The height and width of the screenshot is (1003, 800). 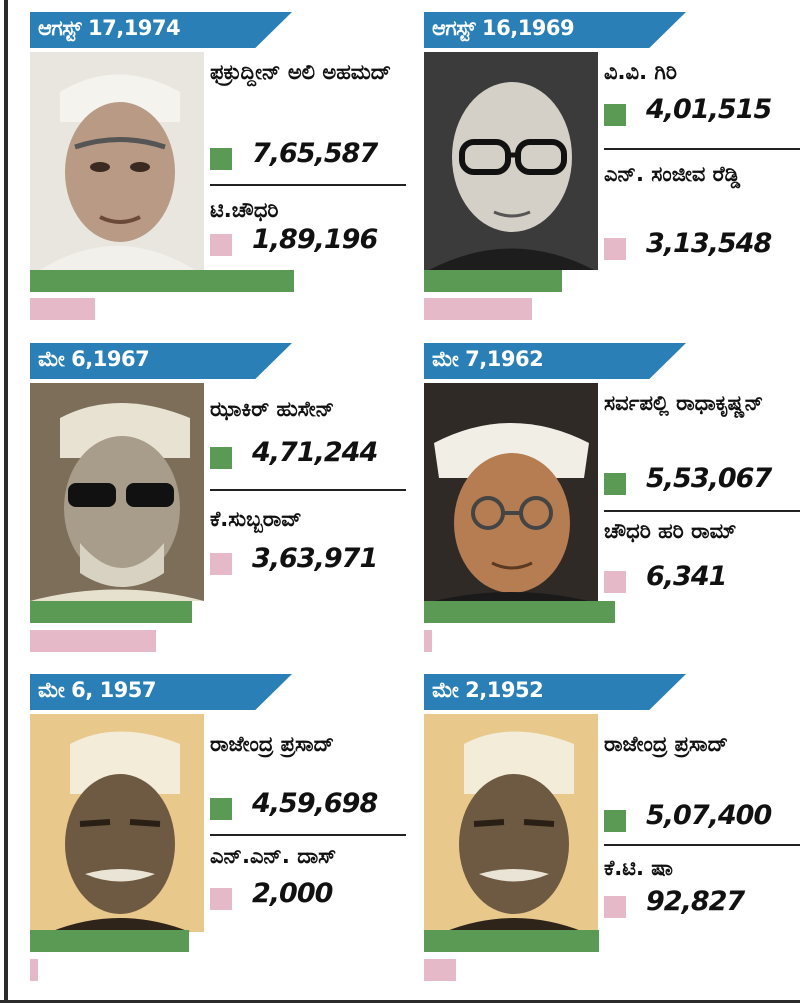 What do you see at coordinates (272, 409) in the screenshot?
I see `winner-name: ಝಾಕಿರ್ ಹುಸೇನ್` at bounding box center [272, 409].